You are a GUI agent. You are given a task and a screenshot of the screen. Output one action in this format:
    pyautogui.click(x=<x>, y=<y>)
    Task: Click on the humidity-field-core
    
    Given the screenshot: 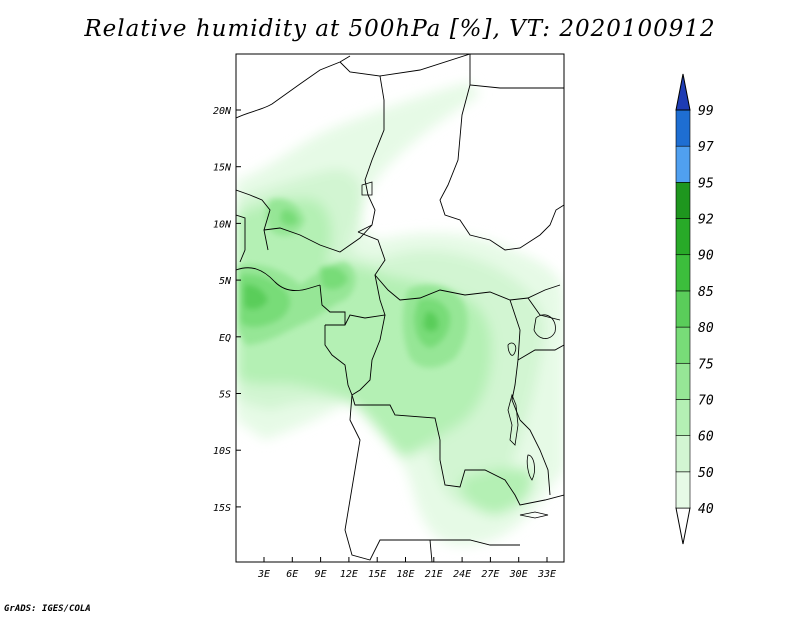 What is the action you would take?
    pyautogui.click(x=353, y=283)
    